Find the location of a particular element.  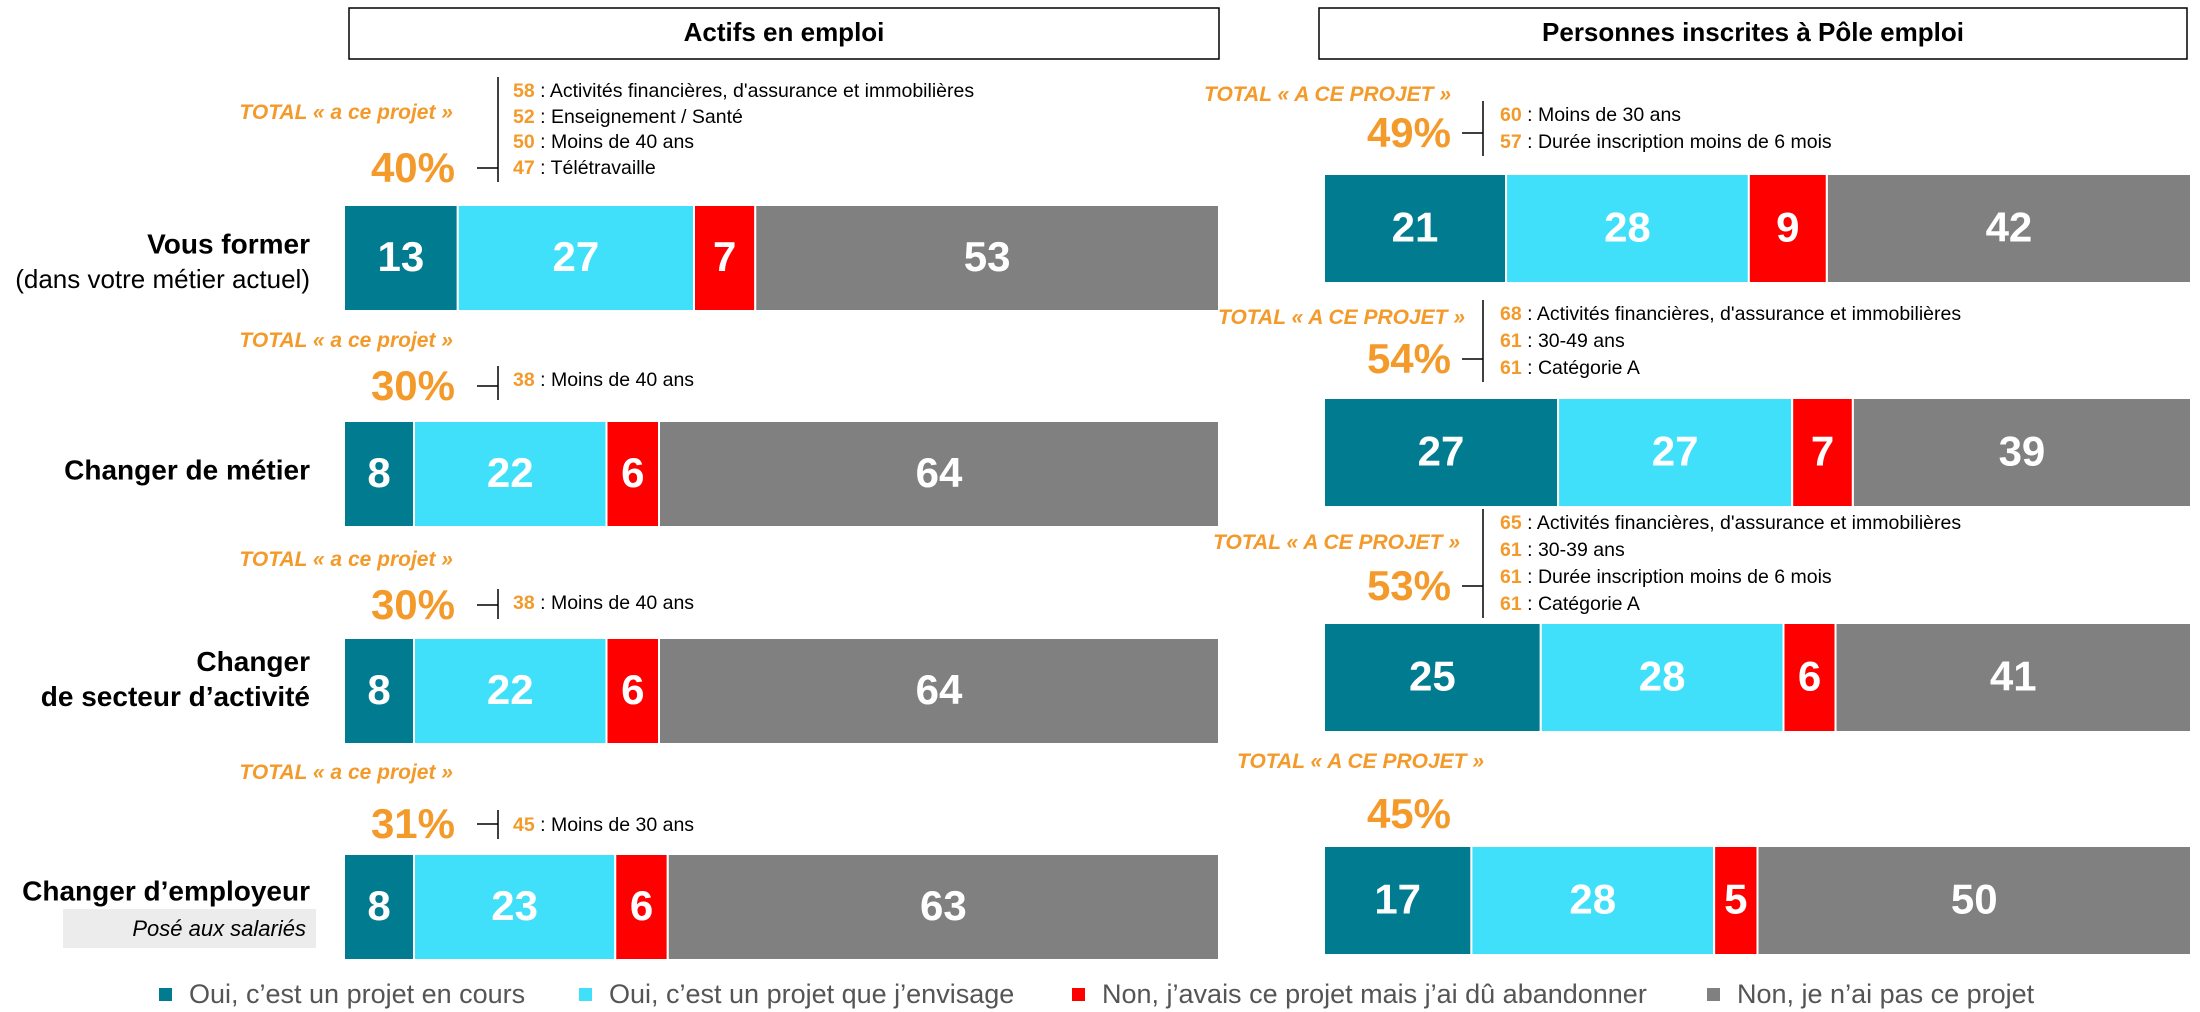

detail-value: 68 is located at coordinates (1511, 313).